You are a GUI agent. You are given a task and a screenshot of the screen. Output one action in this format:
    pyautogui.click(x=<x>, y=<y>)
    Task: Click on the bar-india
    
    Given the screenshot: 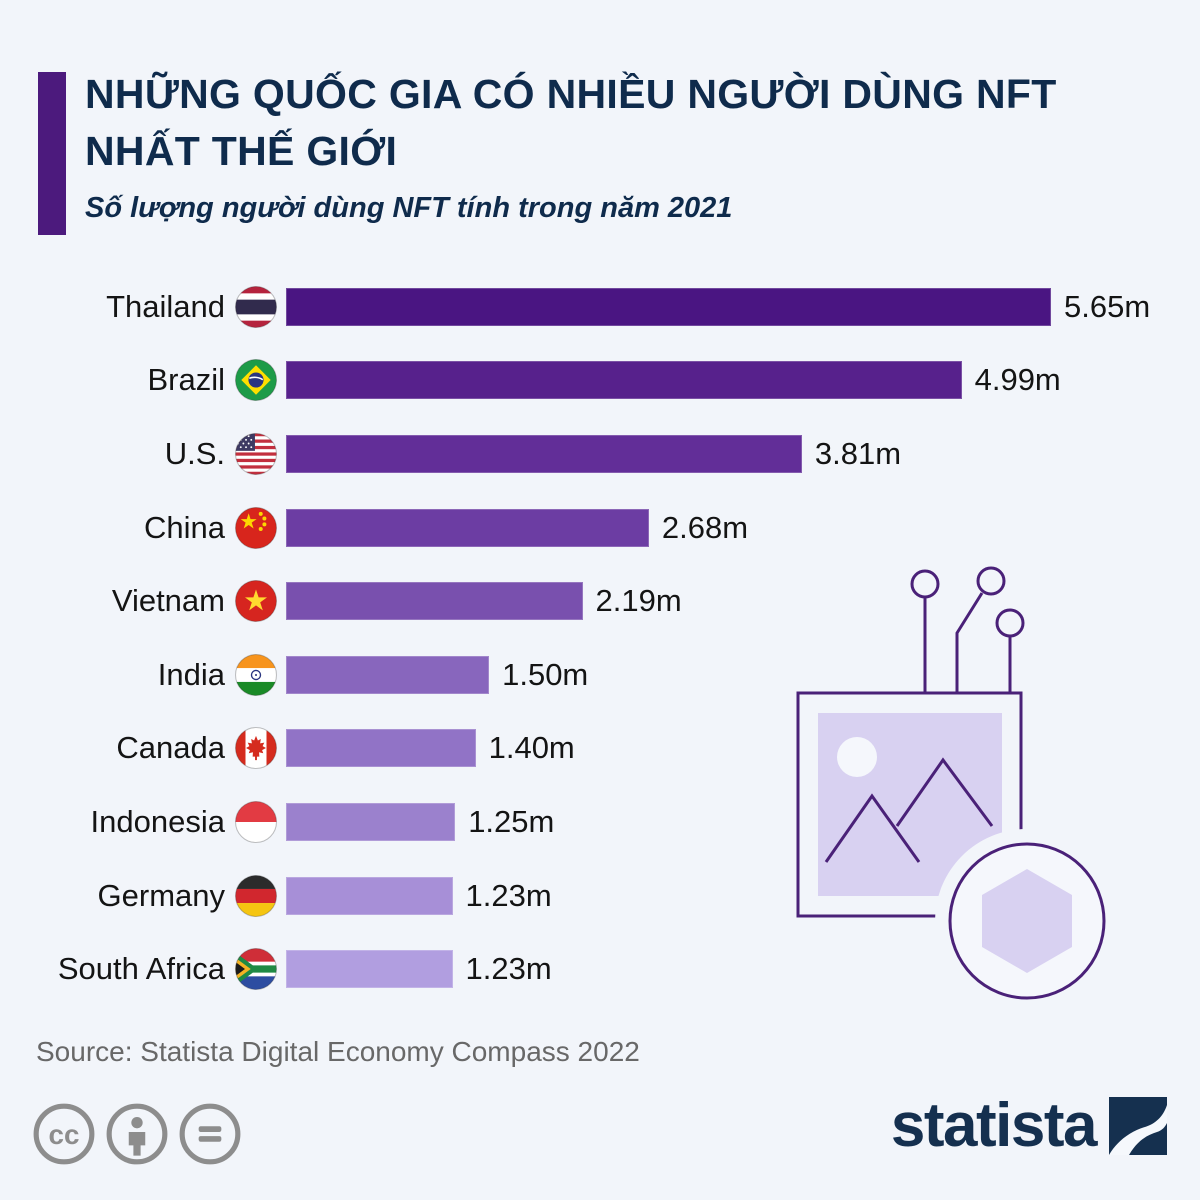 What is the action you would take?
    pyautogui.click(x=388, y=674)
    